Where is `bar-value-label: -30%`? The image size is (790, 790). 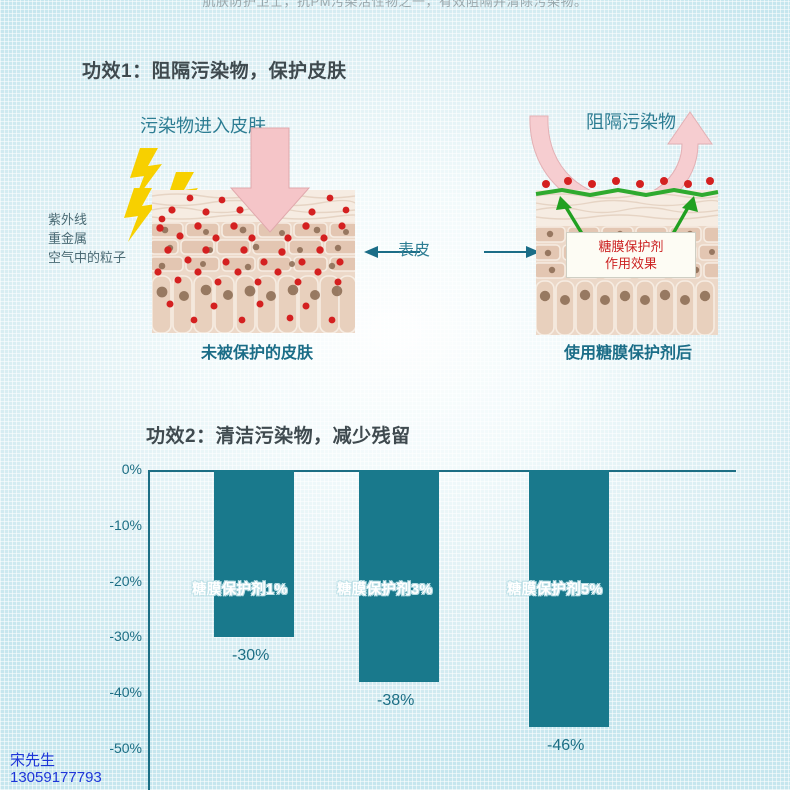
bar-value-label: -30% is located at coordinates (251, 656).